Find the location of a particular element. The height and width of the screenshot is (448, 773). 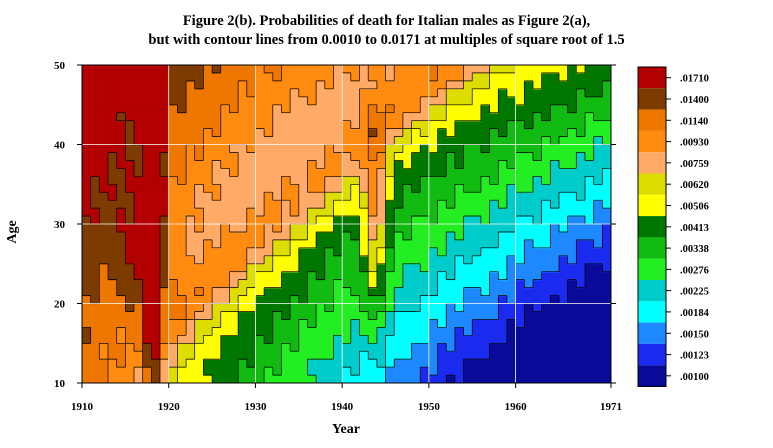

legend-label: .00338 is located at coordinates (694, 249).